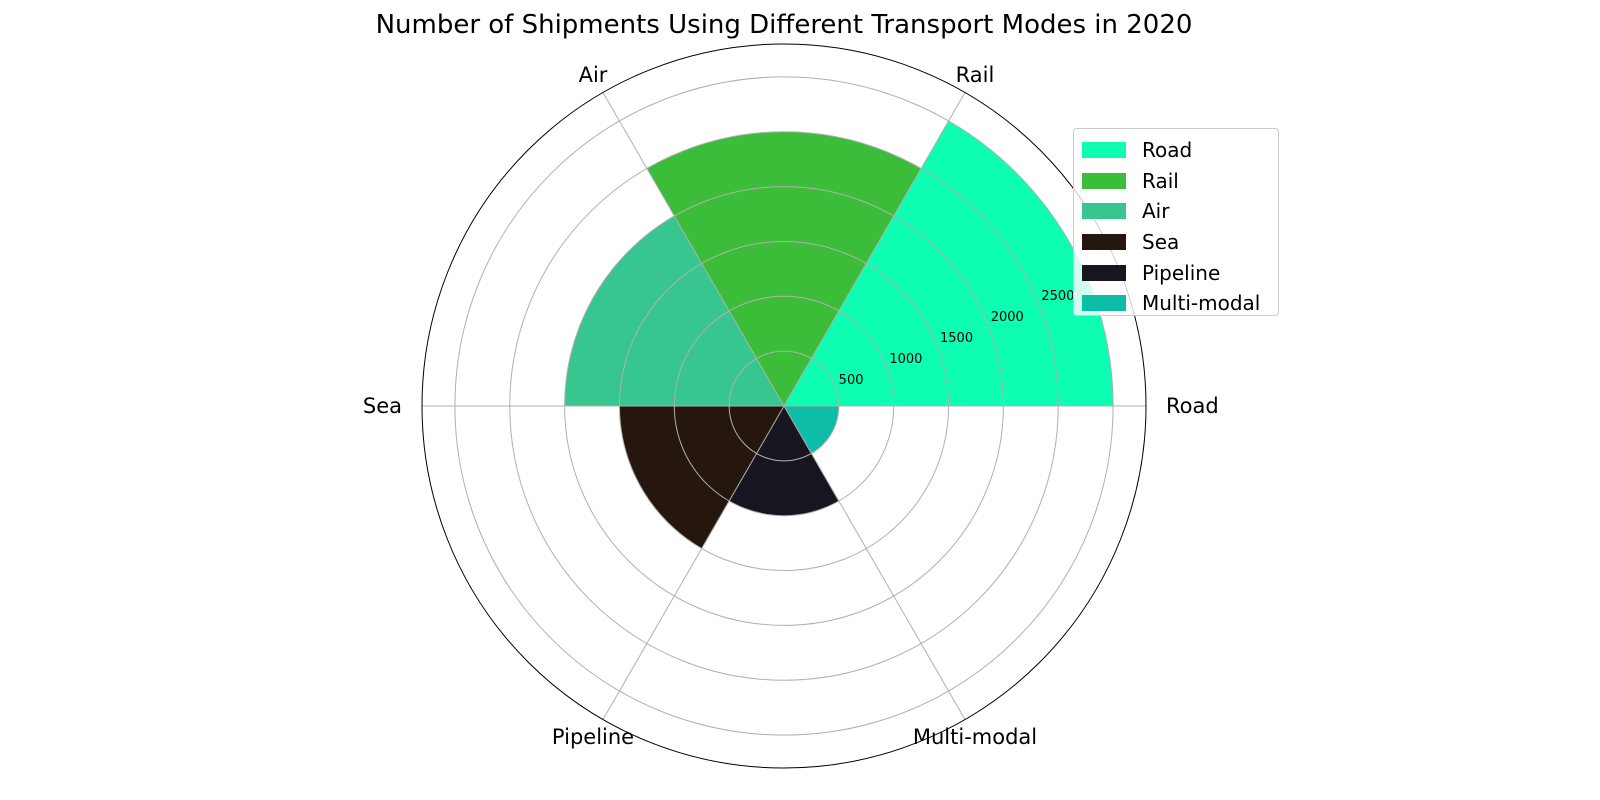  What do you see at coordinates (975, 737) in the screenshot?
I see `category-label-multi-modal: Multi-modal` at bounding box center [975, 737].